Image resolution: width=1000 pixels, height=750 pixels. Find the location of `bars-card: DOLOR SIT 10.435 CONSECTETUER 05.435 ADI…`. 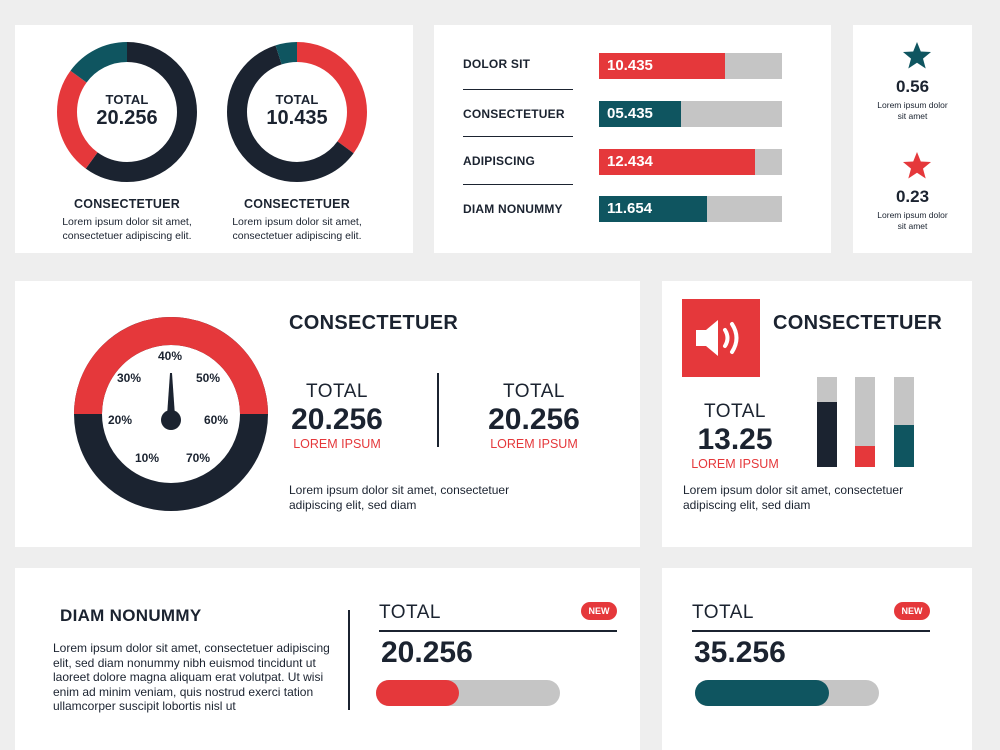

bars-card: DOLOR SIT 10.435 CONSECTETUER 05.435 ADI… is located at coordinates (632, 139).